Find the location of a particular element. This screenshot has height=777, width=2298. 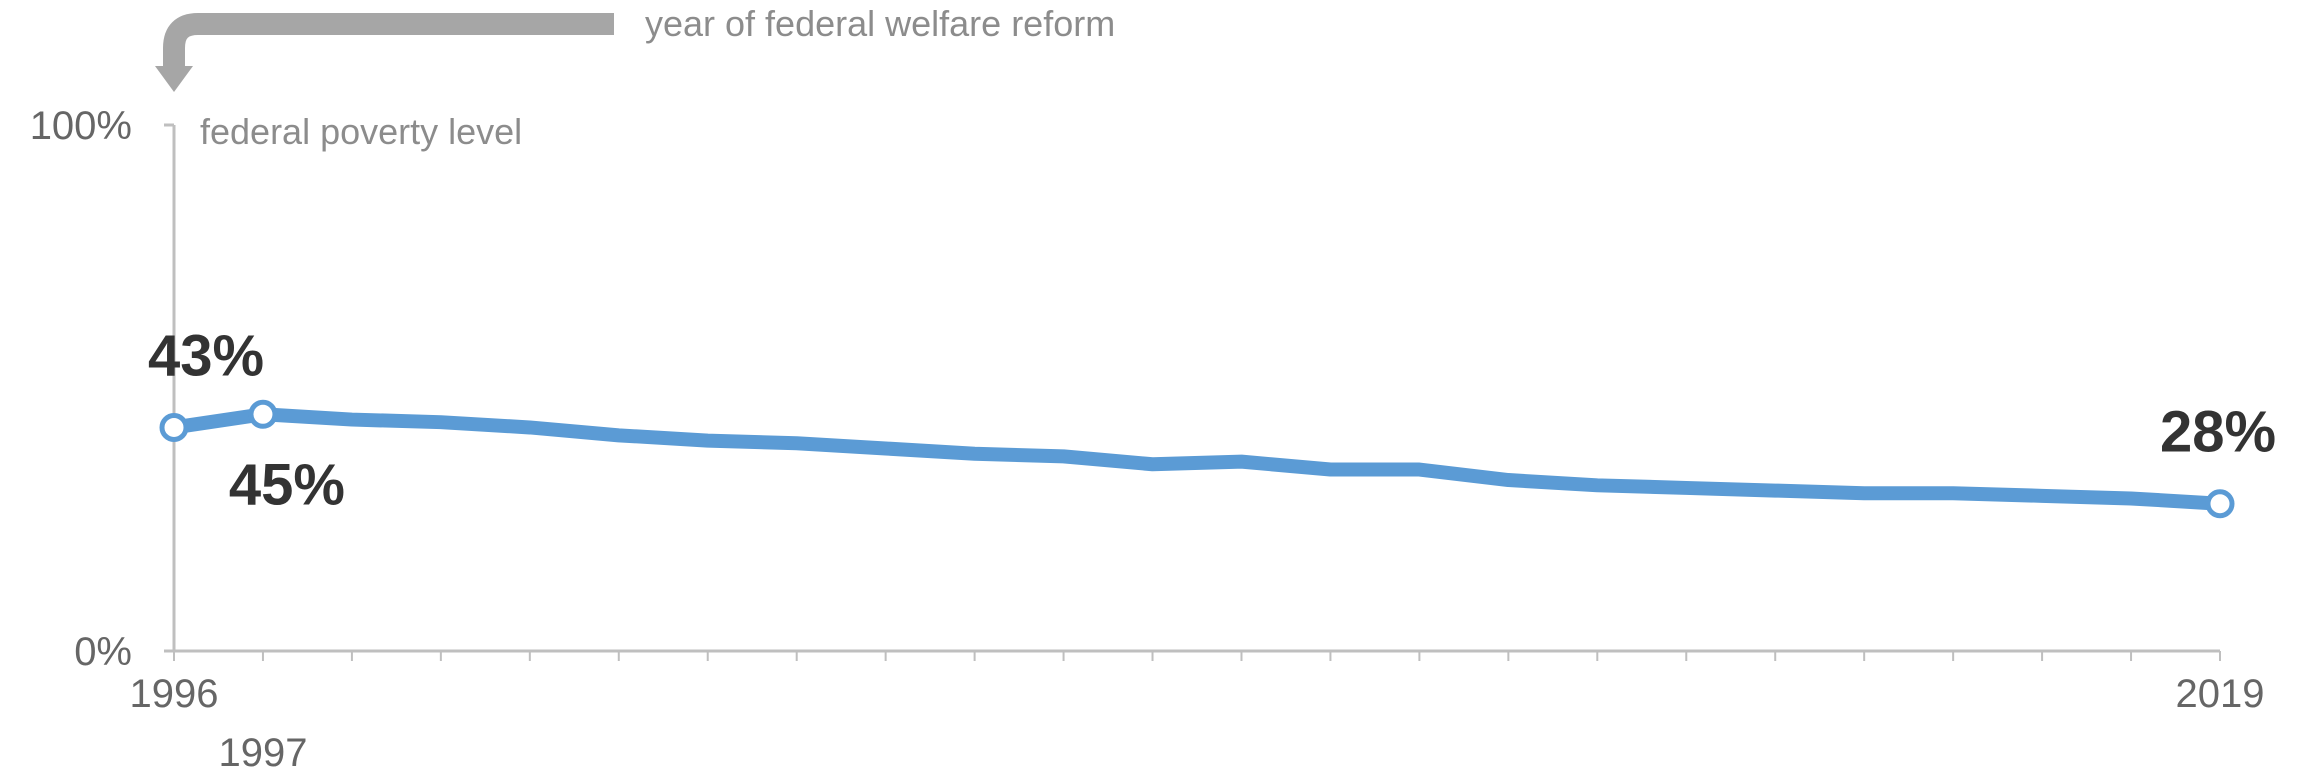

y-tick-label: 100% is located at coordinates (81, 126).